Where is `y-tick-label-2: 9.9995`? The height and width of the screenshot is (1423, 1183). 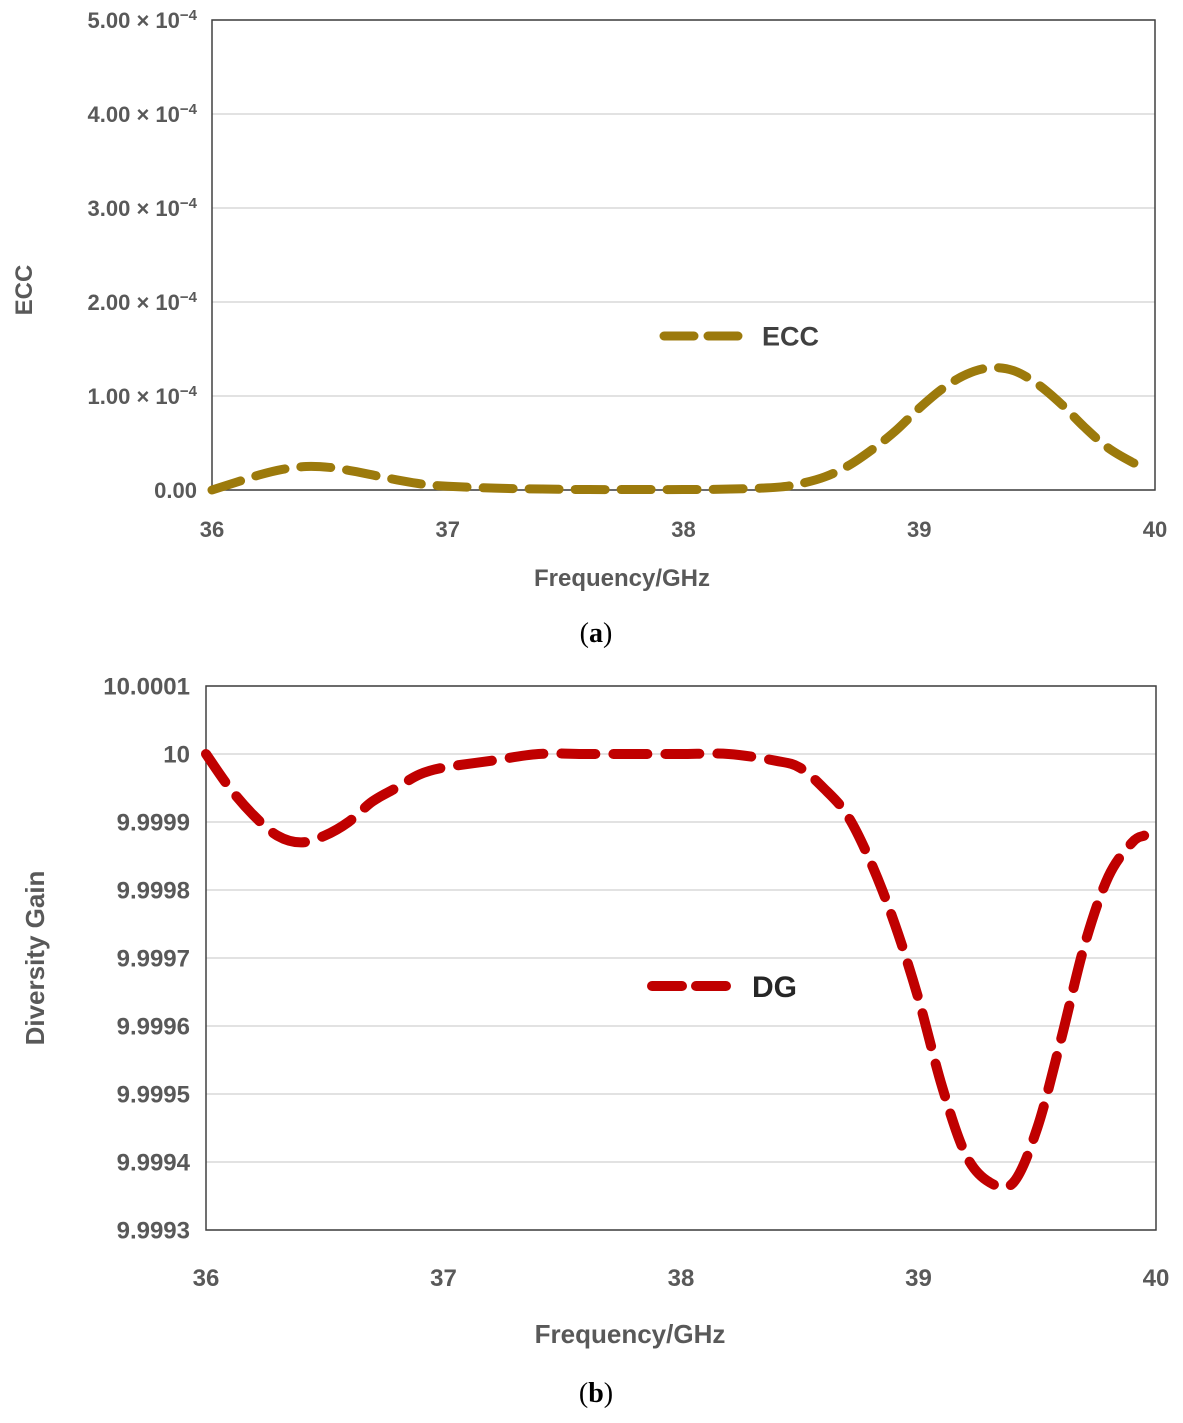 y-tick-label-2: 9.9995 is located at coordinates (153, 1095).